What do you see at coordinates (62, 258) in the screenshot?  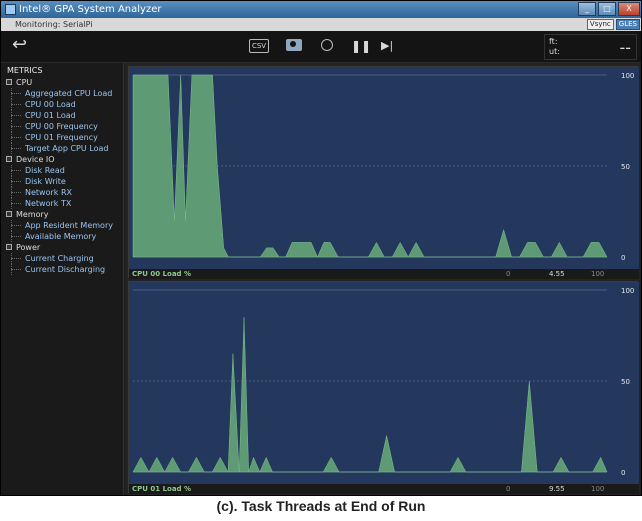 I see `metric-item: Current Charging` at bounding box center [62, 258].